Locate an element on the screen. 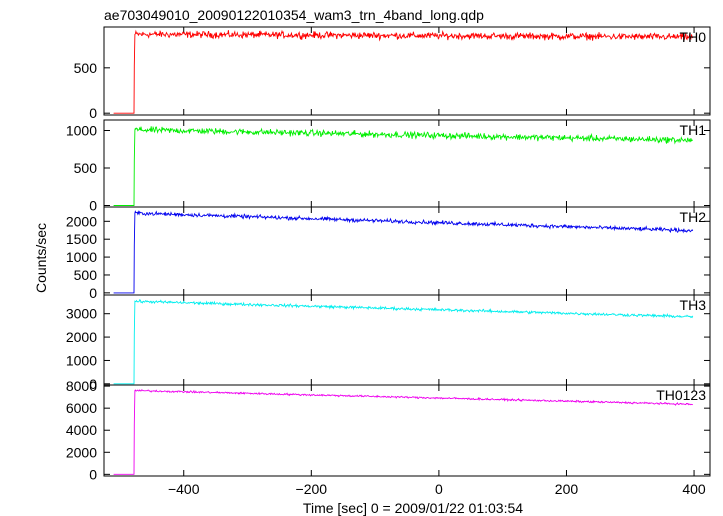  y-tick-label: 8000 is located at coordinates (81, 386).